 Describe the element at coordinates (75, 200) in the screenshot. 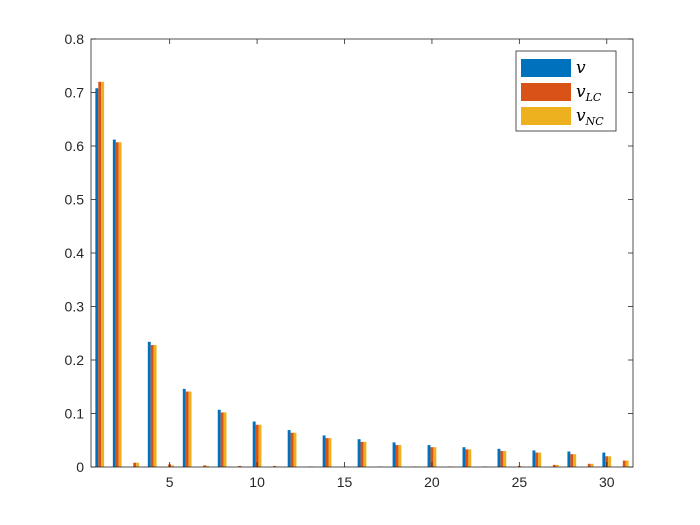

I see `y-tick-label: 0.5` at that location.